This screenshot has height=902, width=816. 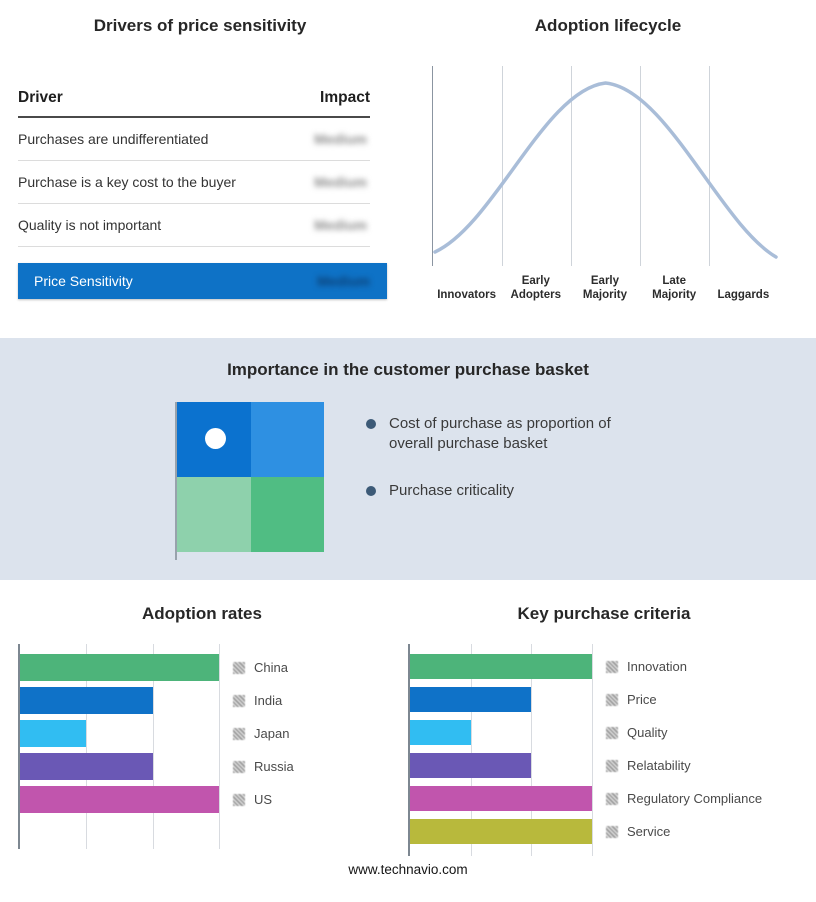 What do you see at coordinates (743, 295) in the screenshot?
I see `stage-label: Laggards` at bounding box center [743, 295].